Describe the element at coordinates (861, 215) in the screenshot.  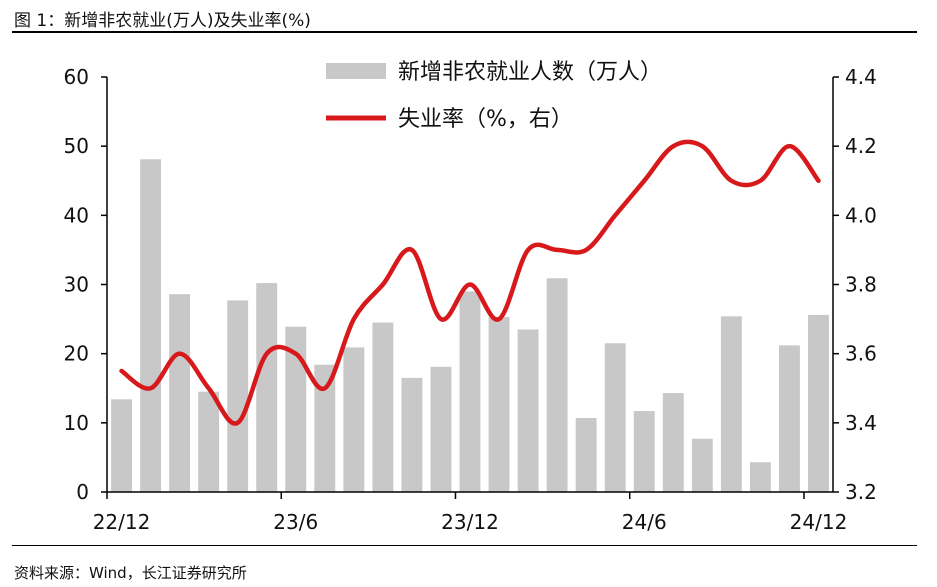
I see `right-tick-label: 4.0` at that location.